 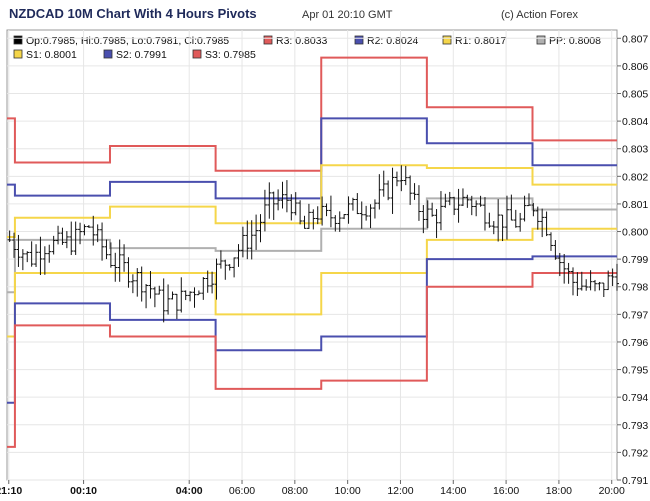 I want to click on legend-label: R2: 0.8024, so click(x=393, y=41).